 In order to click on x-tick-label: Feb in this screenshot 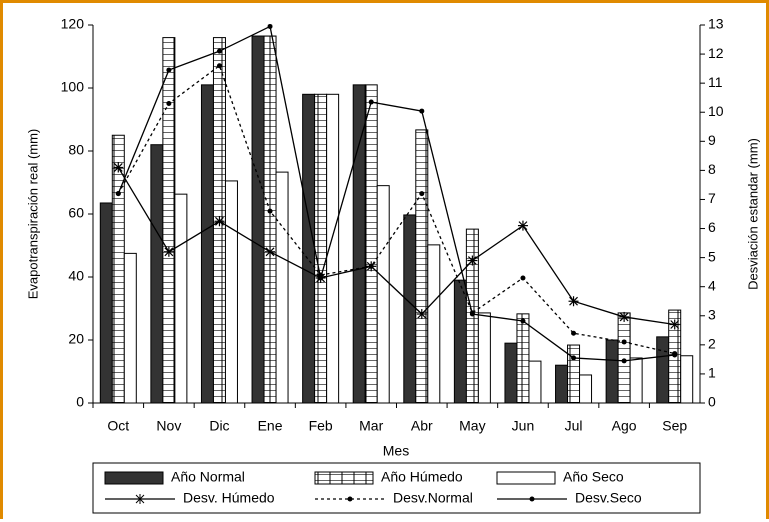, I will do `click(321, 426)`.